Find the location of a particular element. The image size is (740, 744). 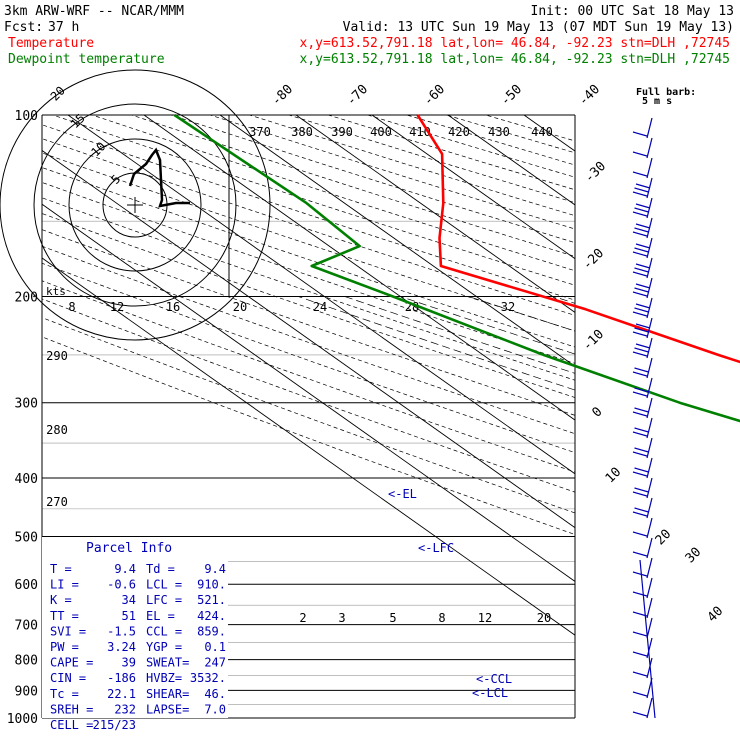

hodo-kts-label: kts is located at coordinates (56, 291).